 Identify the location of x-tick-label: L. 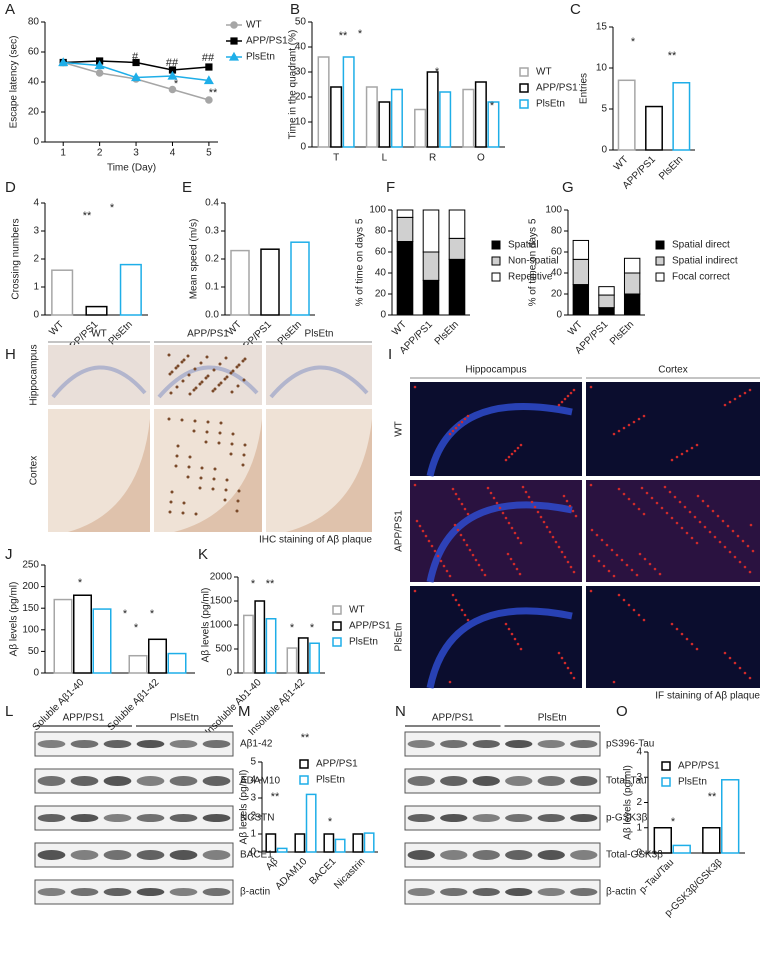
(385, 158).